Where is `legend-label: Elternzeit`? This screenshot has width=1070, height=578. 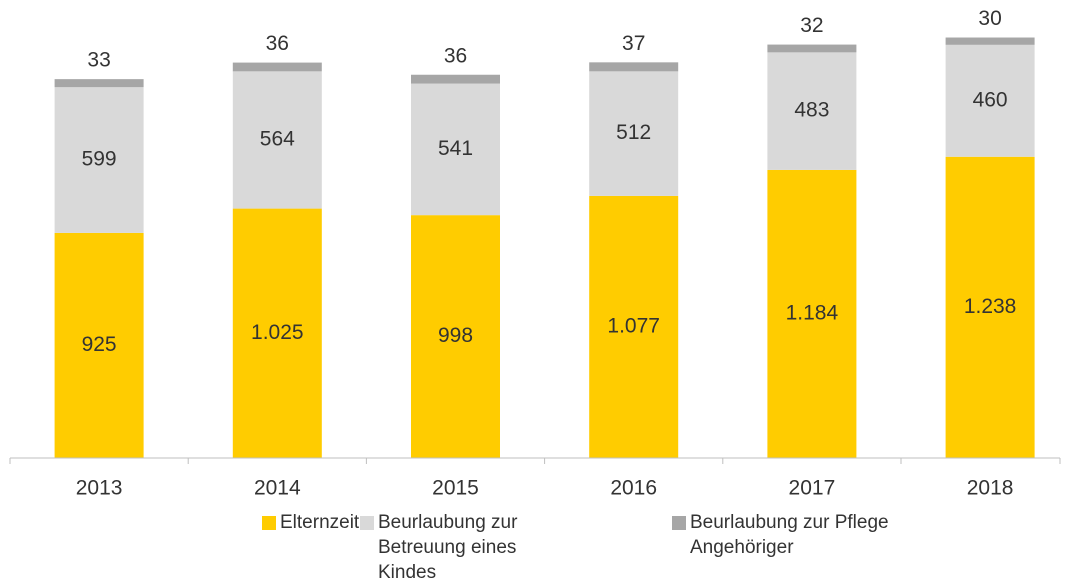 legend-label: Elternzeit is located at coordinates (320, 522).